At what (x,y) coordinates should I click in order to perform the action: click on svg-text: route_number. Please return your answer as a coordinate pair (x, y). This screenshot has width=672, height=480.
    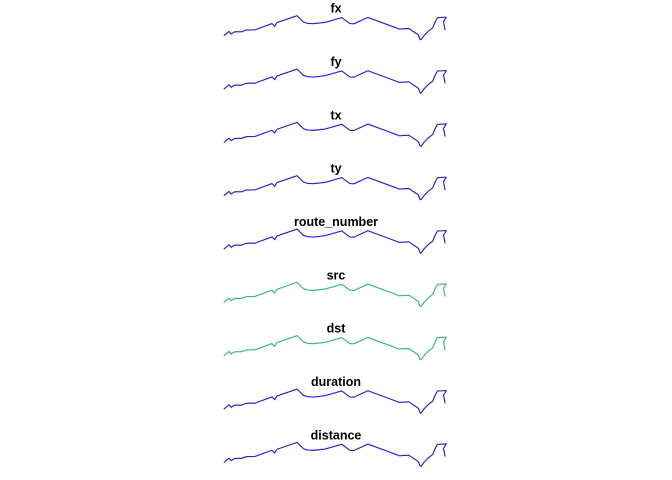
    Looking at the image, I should click on (336, 222).